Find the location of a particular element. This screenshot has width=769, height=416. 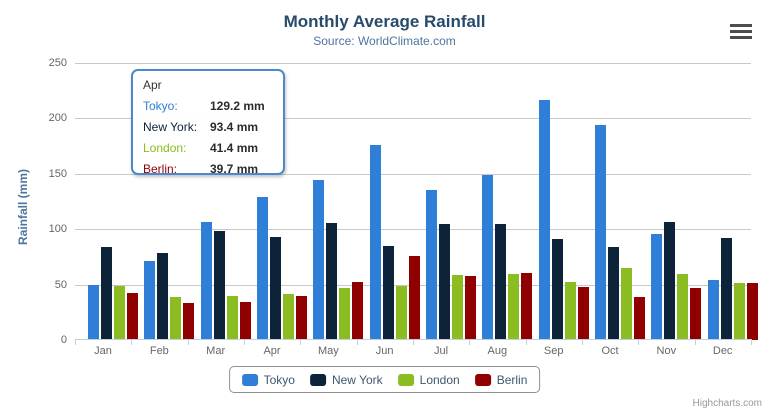

tooltip-series-value: 129.2 mm is located at coordinates (237, 106).